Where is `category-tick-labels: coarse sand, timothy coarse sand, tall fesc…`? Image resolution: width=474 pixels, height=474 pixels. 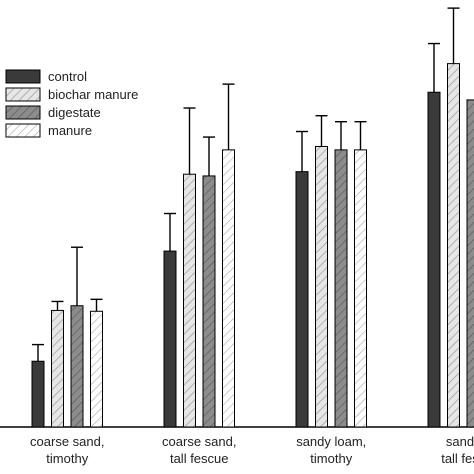
category-tick-labels: coarse sand, timothy coarse sand, tall fesc… is located at coordinates (252, 450).